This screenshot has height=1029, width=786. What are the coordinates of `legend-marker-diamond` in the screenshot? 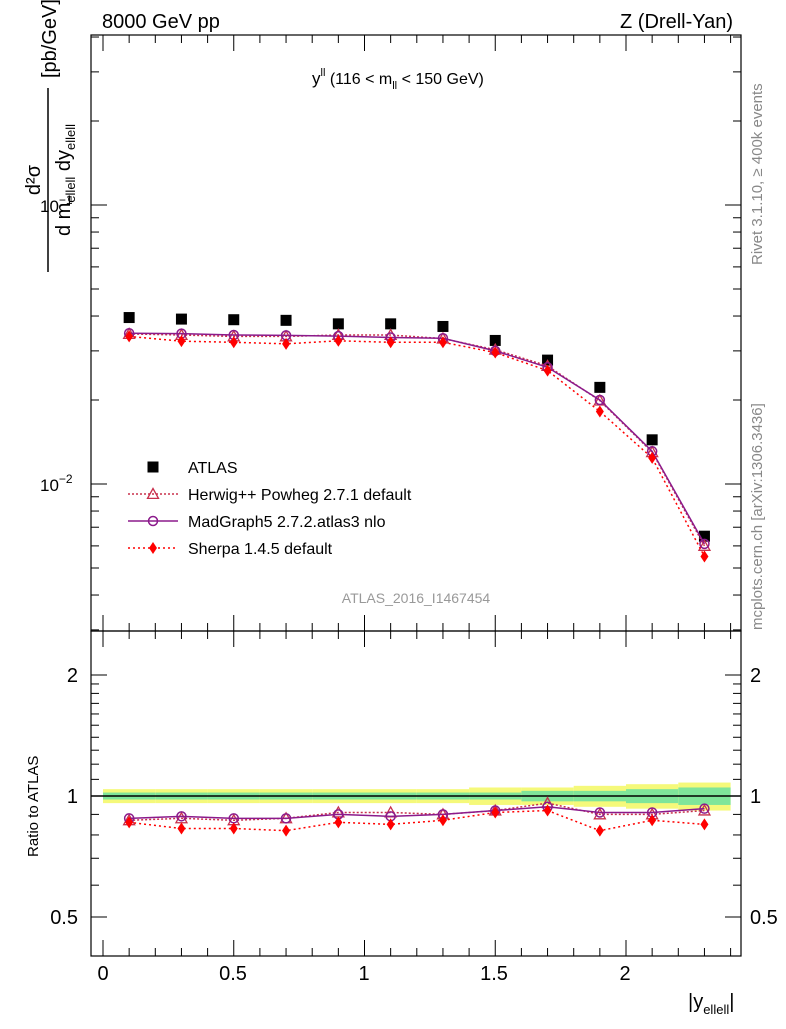 It's located at (153, 548).